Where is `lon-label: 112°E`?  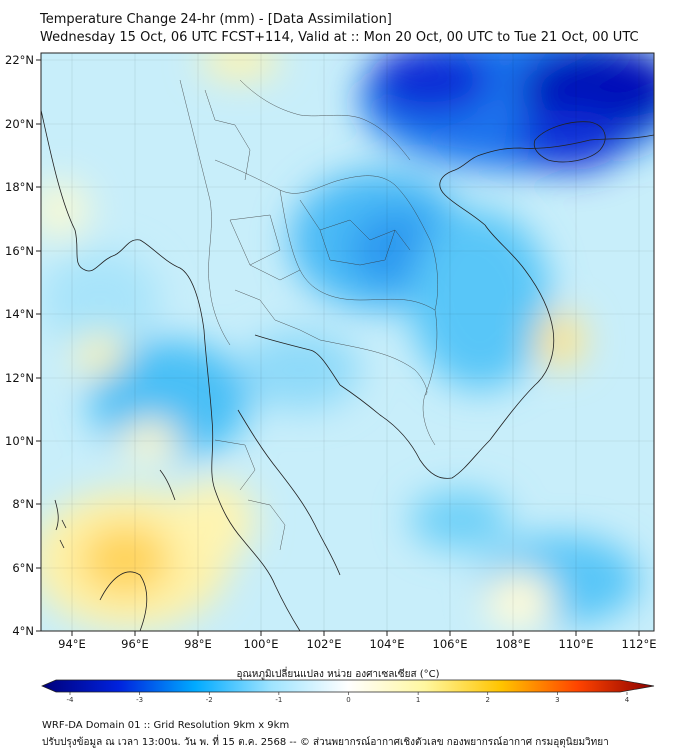 lon-label: 112°E is located at coordinates (639, 644).